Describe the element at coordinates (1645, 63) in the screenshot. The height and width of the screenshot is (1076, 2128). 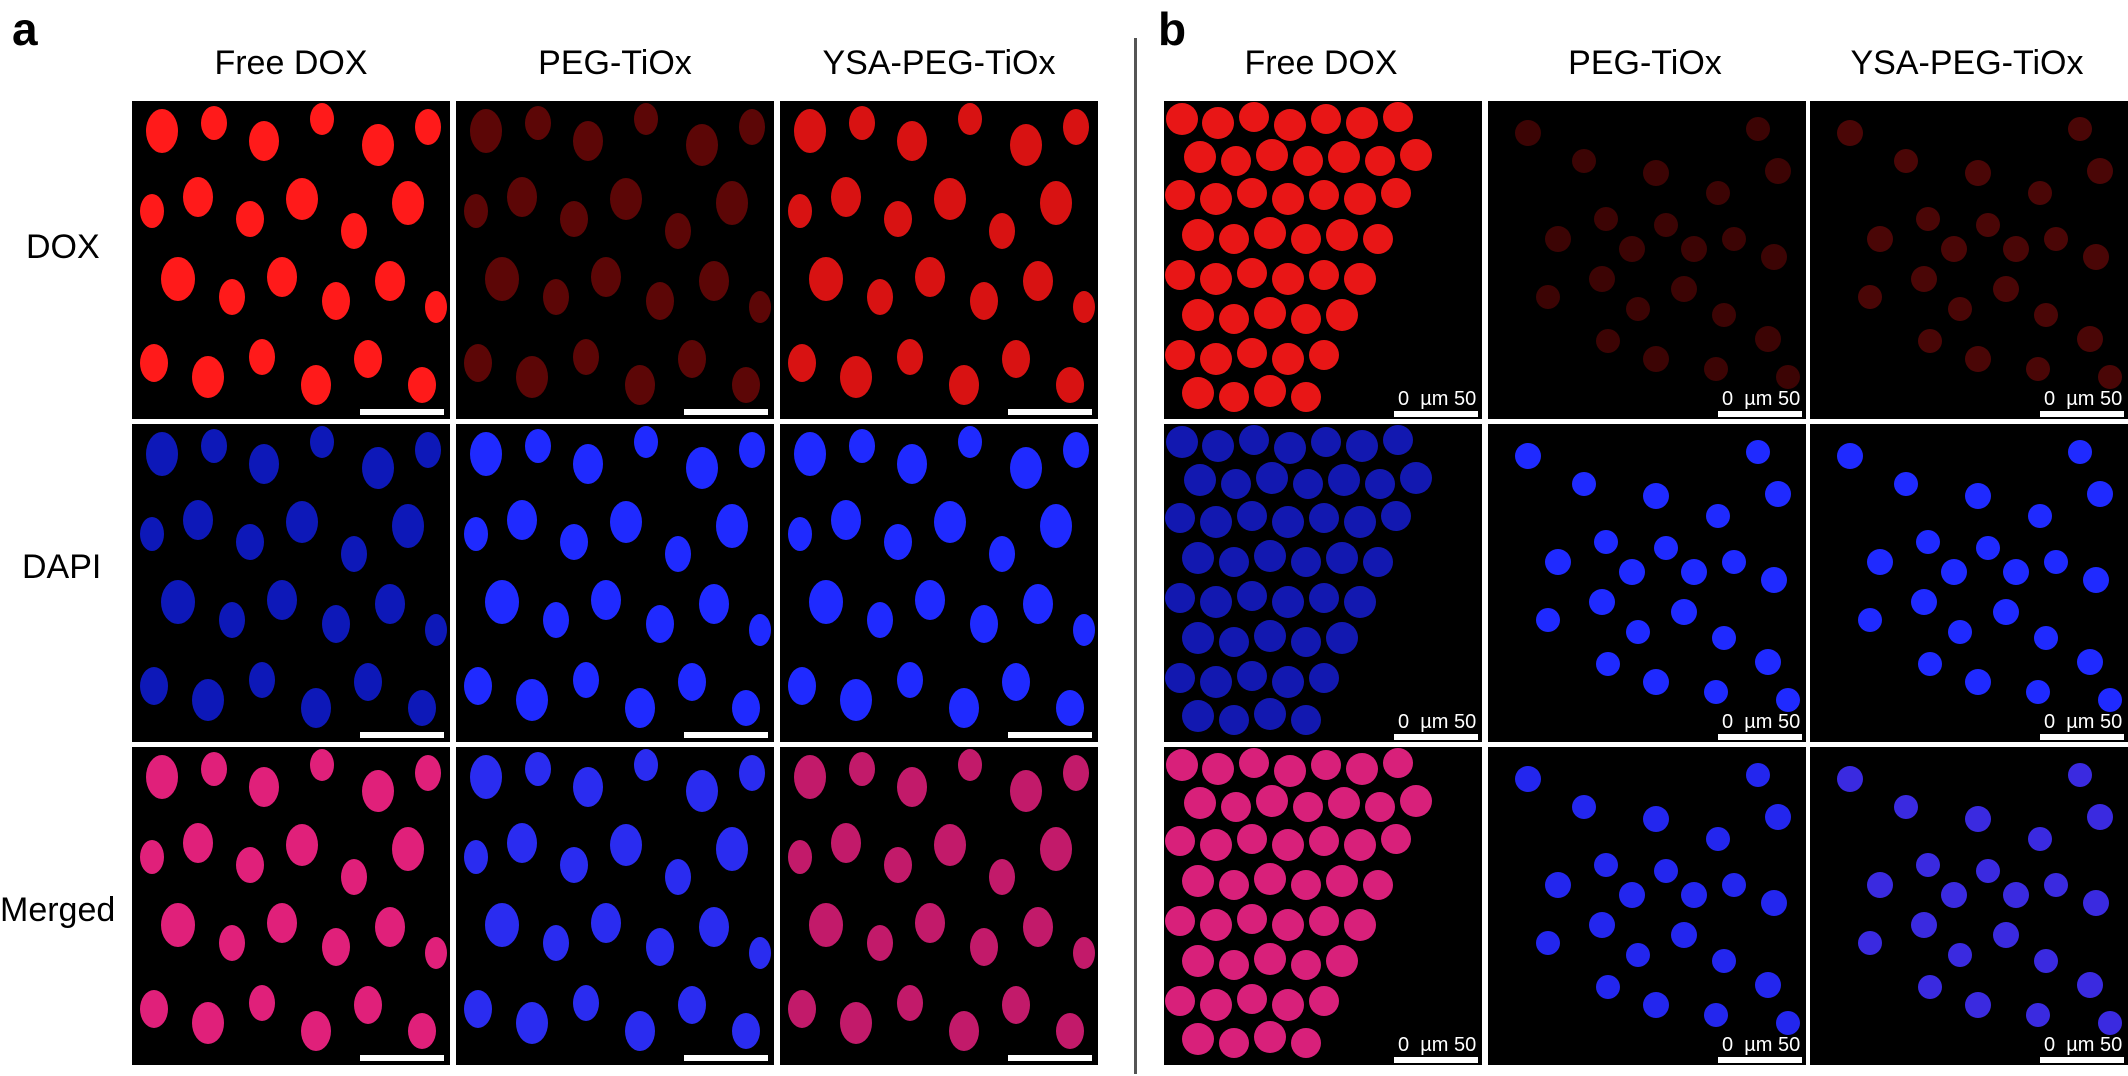
I see `panel-b-col-peg-tiox: PEG-TiOx` at that location.